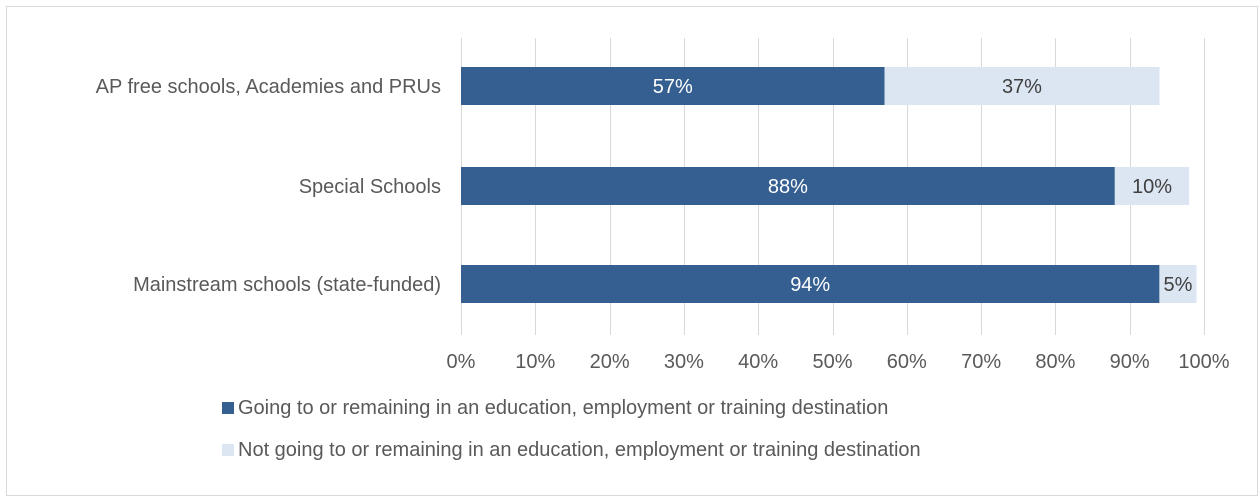 This screenshot has width=1260, height=496. I want to click on x-axis-tick-labels: 0% 10% 20% 30% 40% 50% 60% 70% 80% 90% 100%, so click(838, 362).